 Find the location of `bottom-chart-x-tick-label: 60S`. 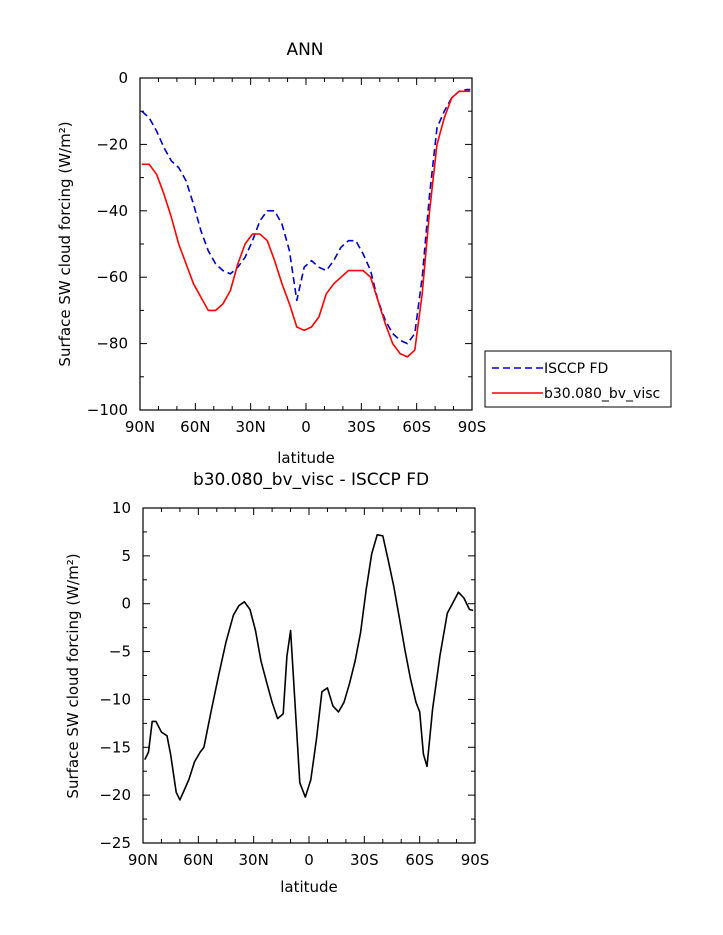

bottom-chart-x-tick-label: 60S is located at coordinates (419, 860).